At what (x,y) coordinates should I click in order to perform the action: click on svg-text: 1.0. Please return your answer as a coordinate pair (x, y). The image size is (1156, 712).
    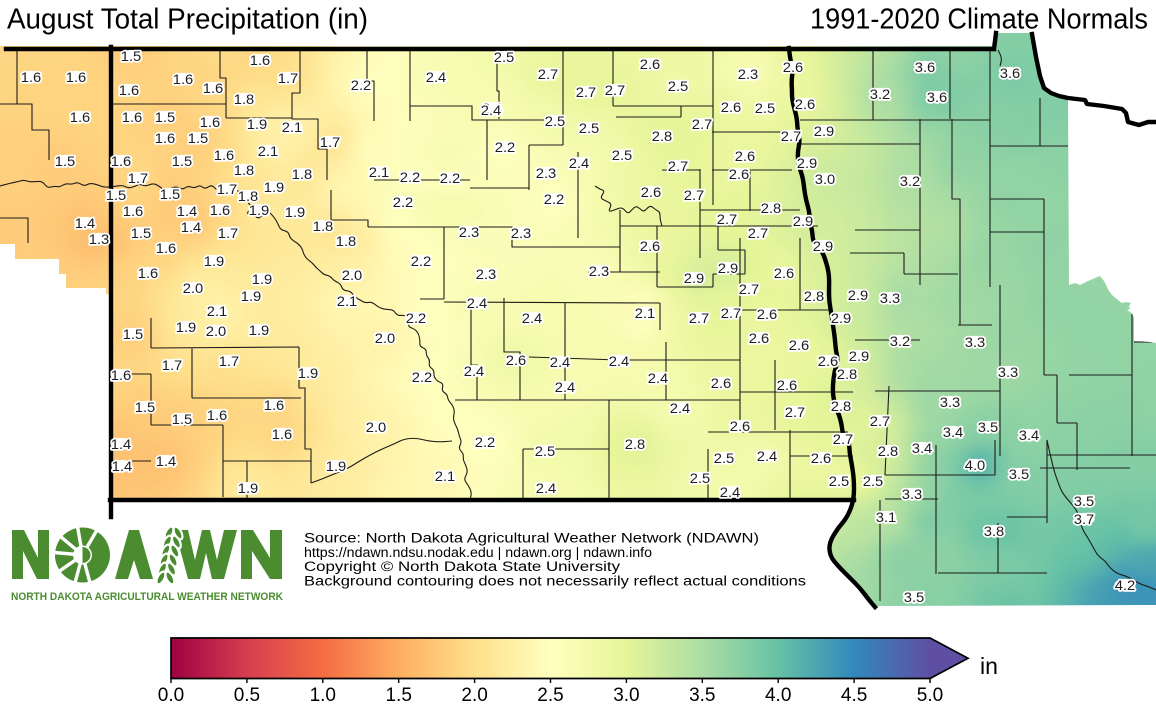
    Looking at the image, I should click on (323, 695).